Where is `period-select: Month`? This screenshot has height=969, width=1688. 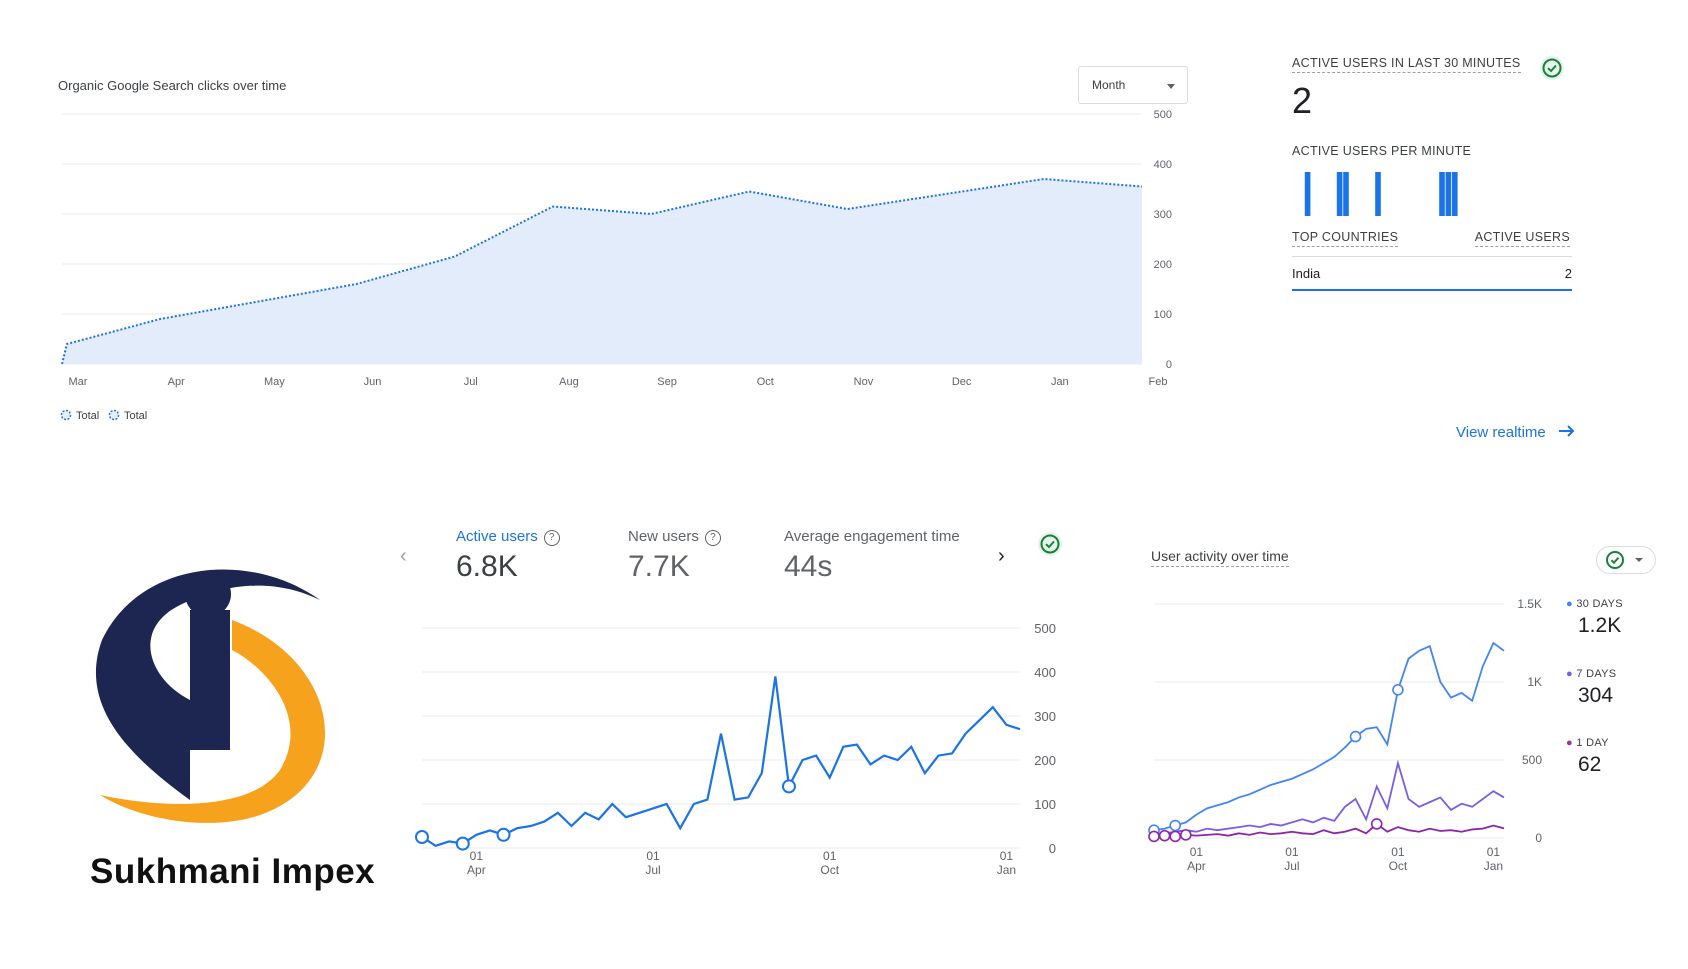 period-select: Month is located at coordinates (1133, 85).